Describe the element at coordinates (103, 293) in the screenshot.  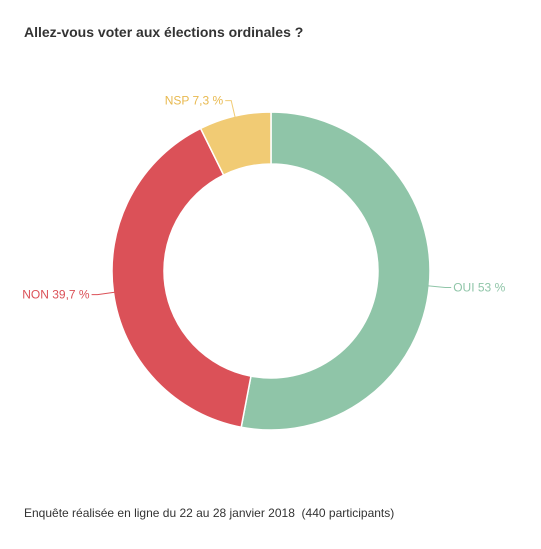
I see `label-connector-non` at that location.